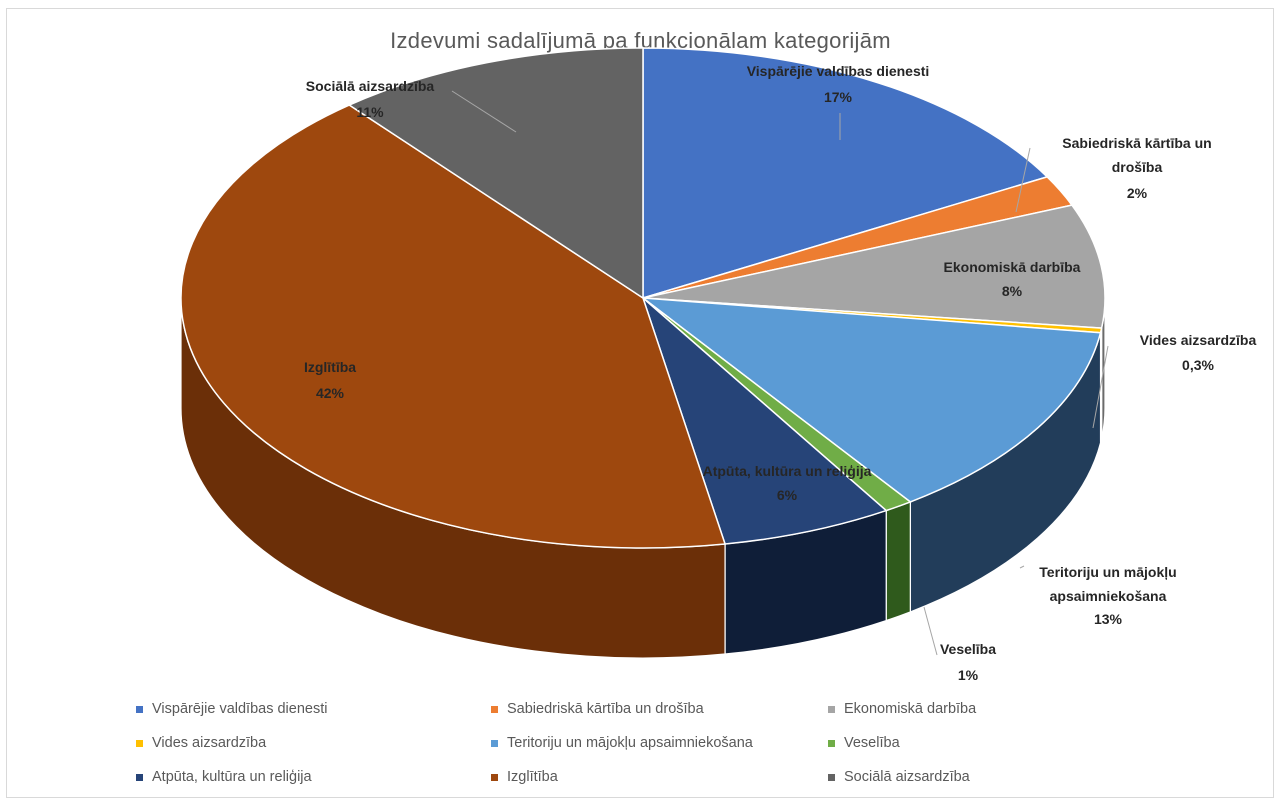 This screenshot has width=1281, height=805. I want to click on data-label-value-2: 8%, so click(1012, 291).